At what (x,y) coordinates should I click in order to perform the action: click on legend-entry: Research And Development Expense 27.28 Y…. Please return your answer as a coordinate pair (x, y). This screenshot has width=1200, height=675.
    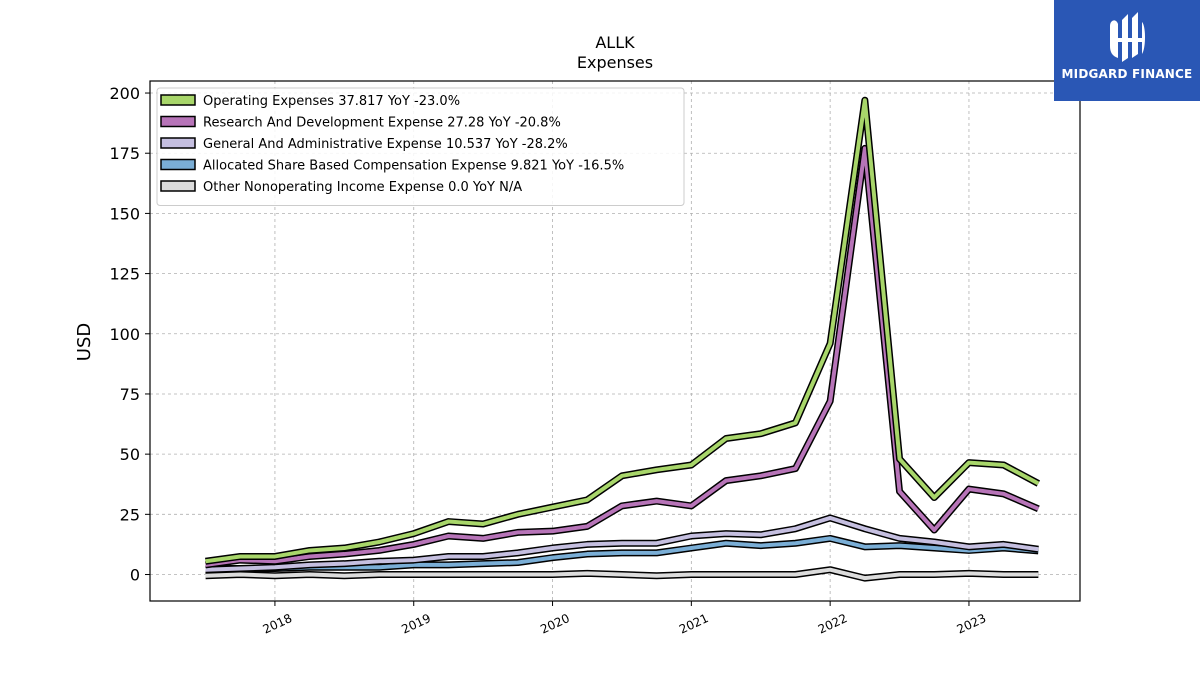
    Looking at the image, I should click on (382, 123).